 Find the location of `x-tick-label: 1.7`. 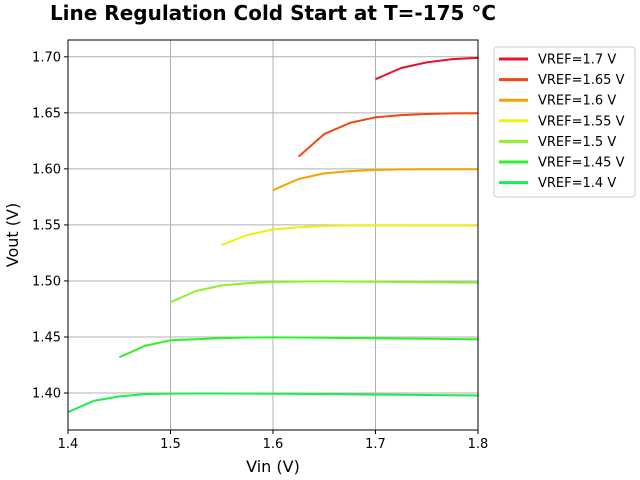

x-tick-label: 1.7 is located at coordinates (375, 444).